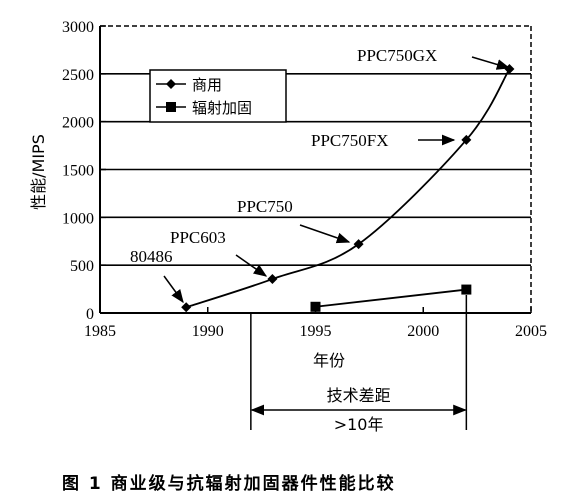 The height and width of the screenshot is (504, 571). Describe the element at coordinates (265, 206) in the screenshot. I see `point-label-PPC750: PPC750` at that location.